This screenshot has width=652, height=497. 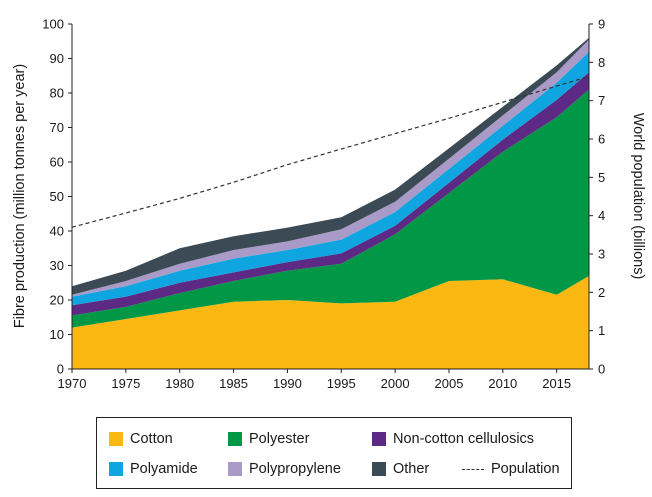 What do you see at coordinates (601, 100) in the screenshot?
I see `y2-tick-label: 7` at bounding box center [601, 100].